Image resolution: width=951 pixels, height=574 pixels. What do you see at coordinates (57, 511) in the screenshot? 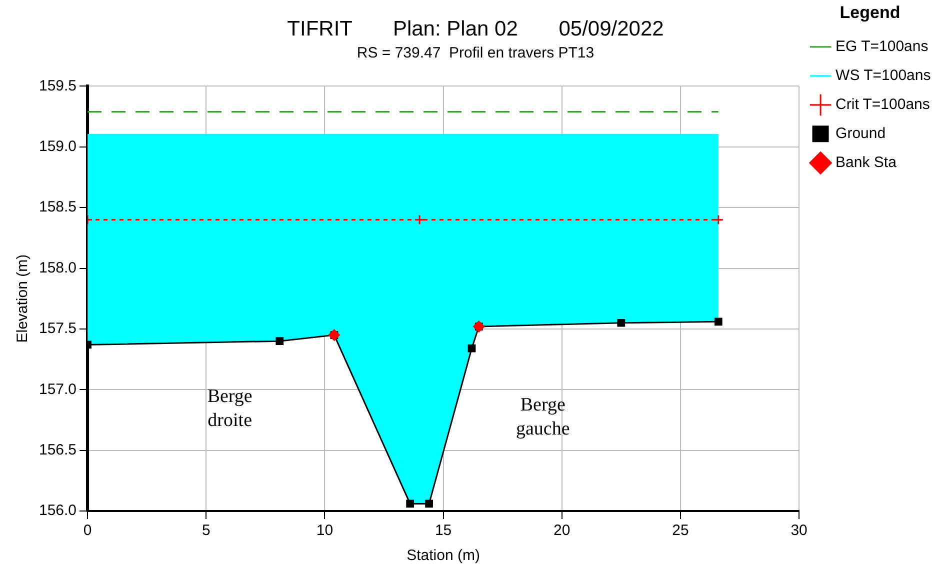
I see `y-tick-label: 156.0` at bounding box center [57, 511].